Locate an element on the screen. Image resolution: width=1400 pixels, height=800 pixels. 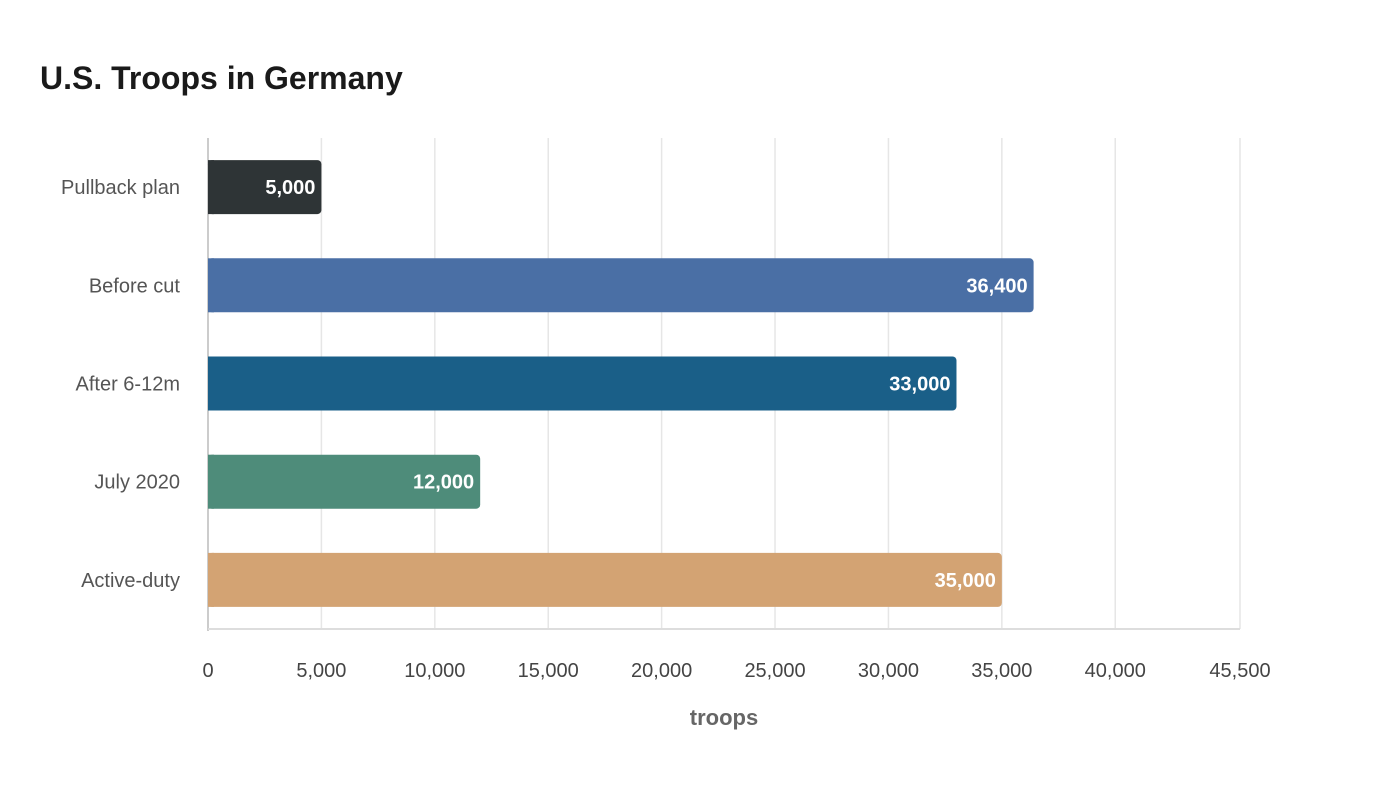
data-label: 35,000 is located at coordinates (965, 581).